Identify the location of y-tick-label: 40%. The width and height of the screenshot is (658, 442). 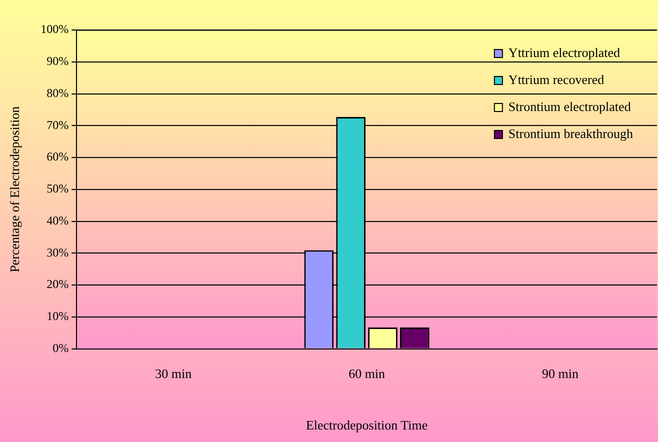
(57, 220).